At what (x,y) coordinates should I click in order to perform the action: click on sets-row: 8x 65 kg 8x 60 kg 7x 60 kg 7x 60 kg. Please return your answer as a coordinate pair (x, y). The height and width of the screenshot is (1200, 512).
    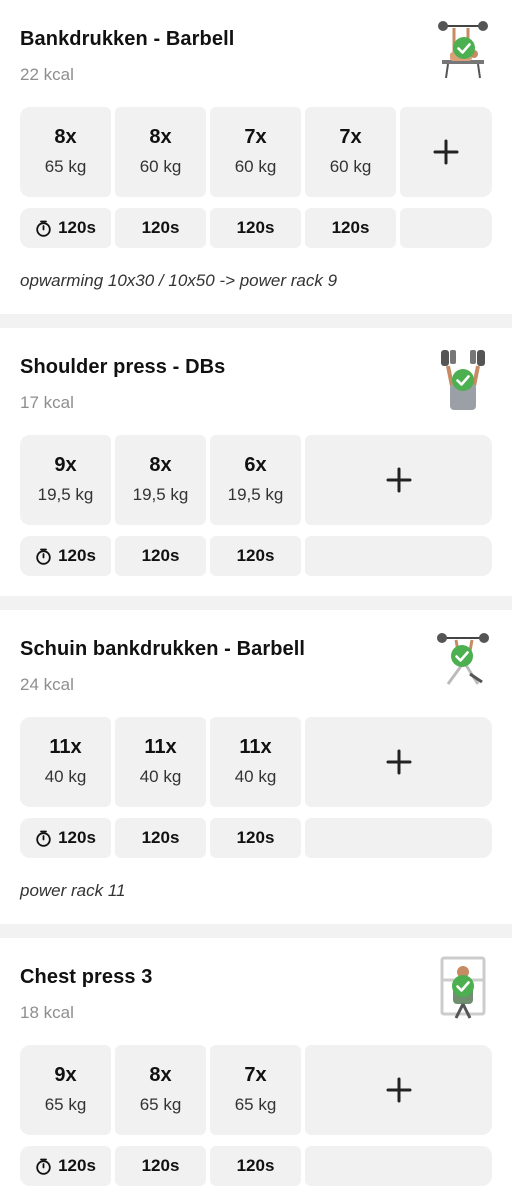
    Looking at the image, I should click on (256, 152).